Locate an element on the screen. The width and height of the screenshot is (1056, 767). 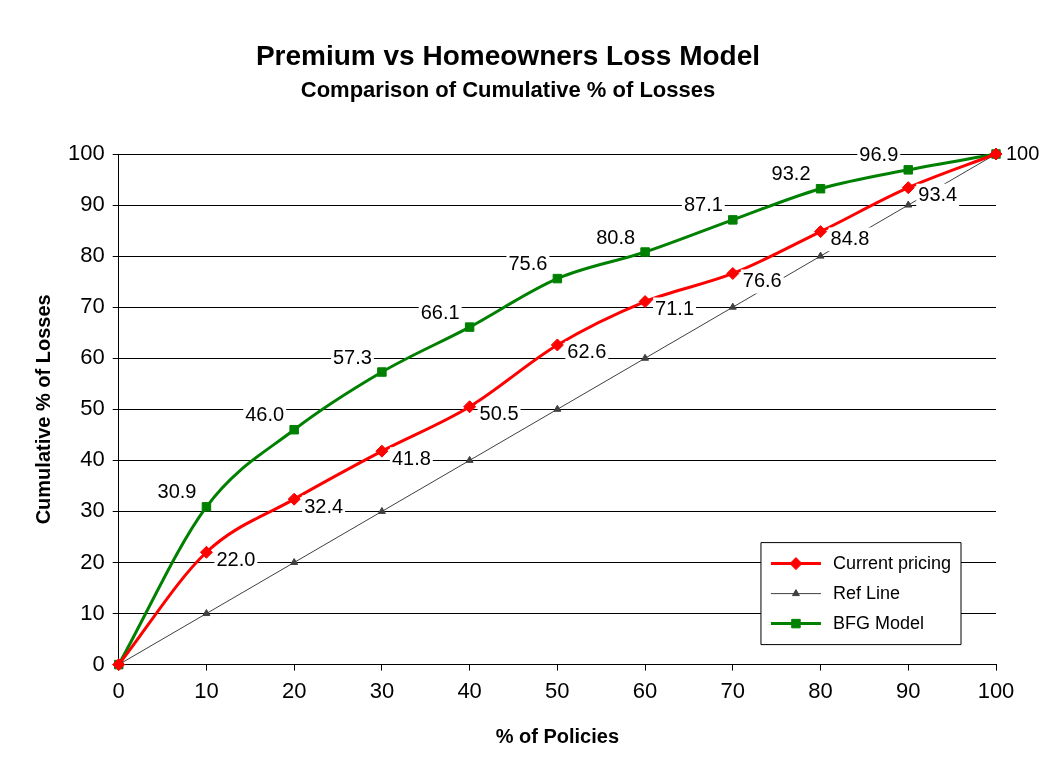
y-tick-label: 90 is located at coordinates (92, 204).